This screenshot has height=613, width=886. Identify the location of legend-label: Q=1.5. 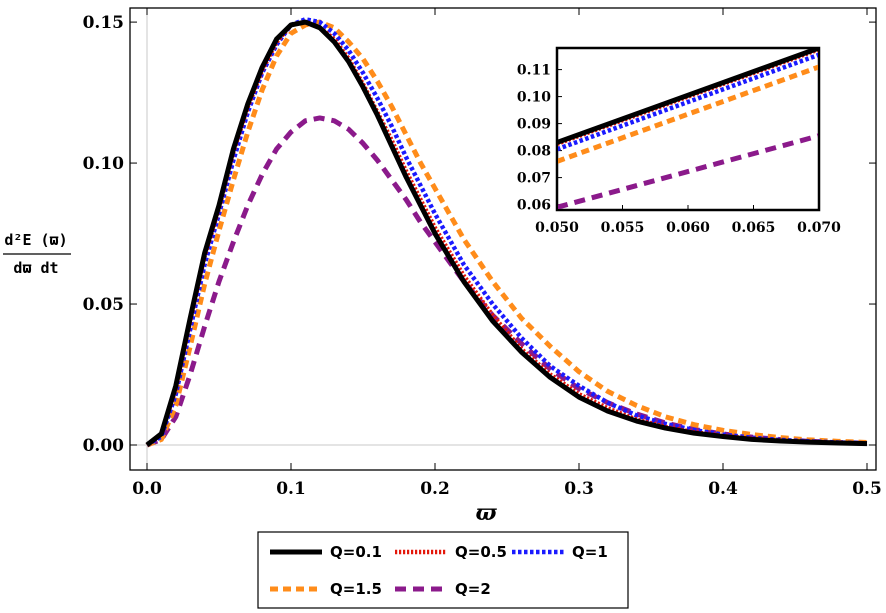
(356, 589).